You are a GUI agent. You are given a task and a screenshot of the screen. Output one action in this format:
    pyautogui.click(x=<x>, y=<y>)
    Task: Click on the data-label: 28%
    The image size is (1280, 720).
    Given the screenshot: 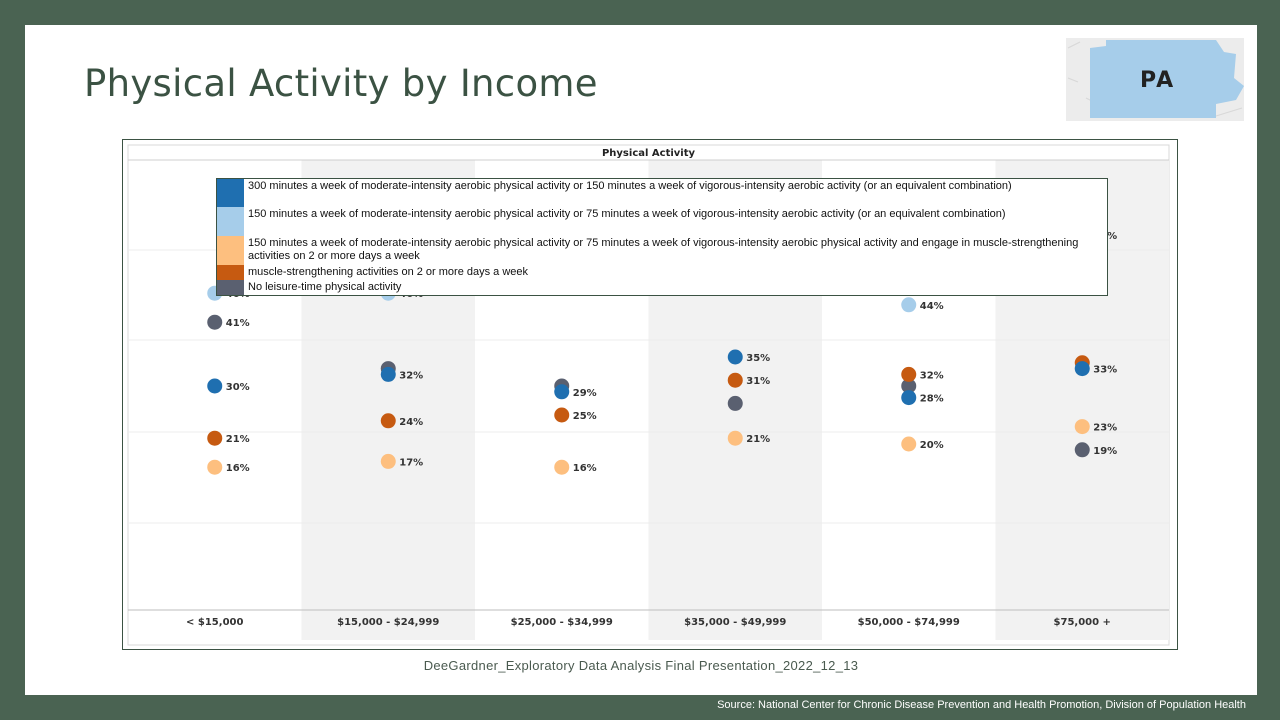 What is the action you would take?
    pyautogui.click(x=932, y=399)
    